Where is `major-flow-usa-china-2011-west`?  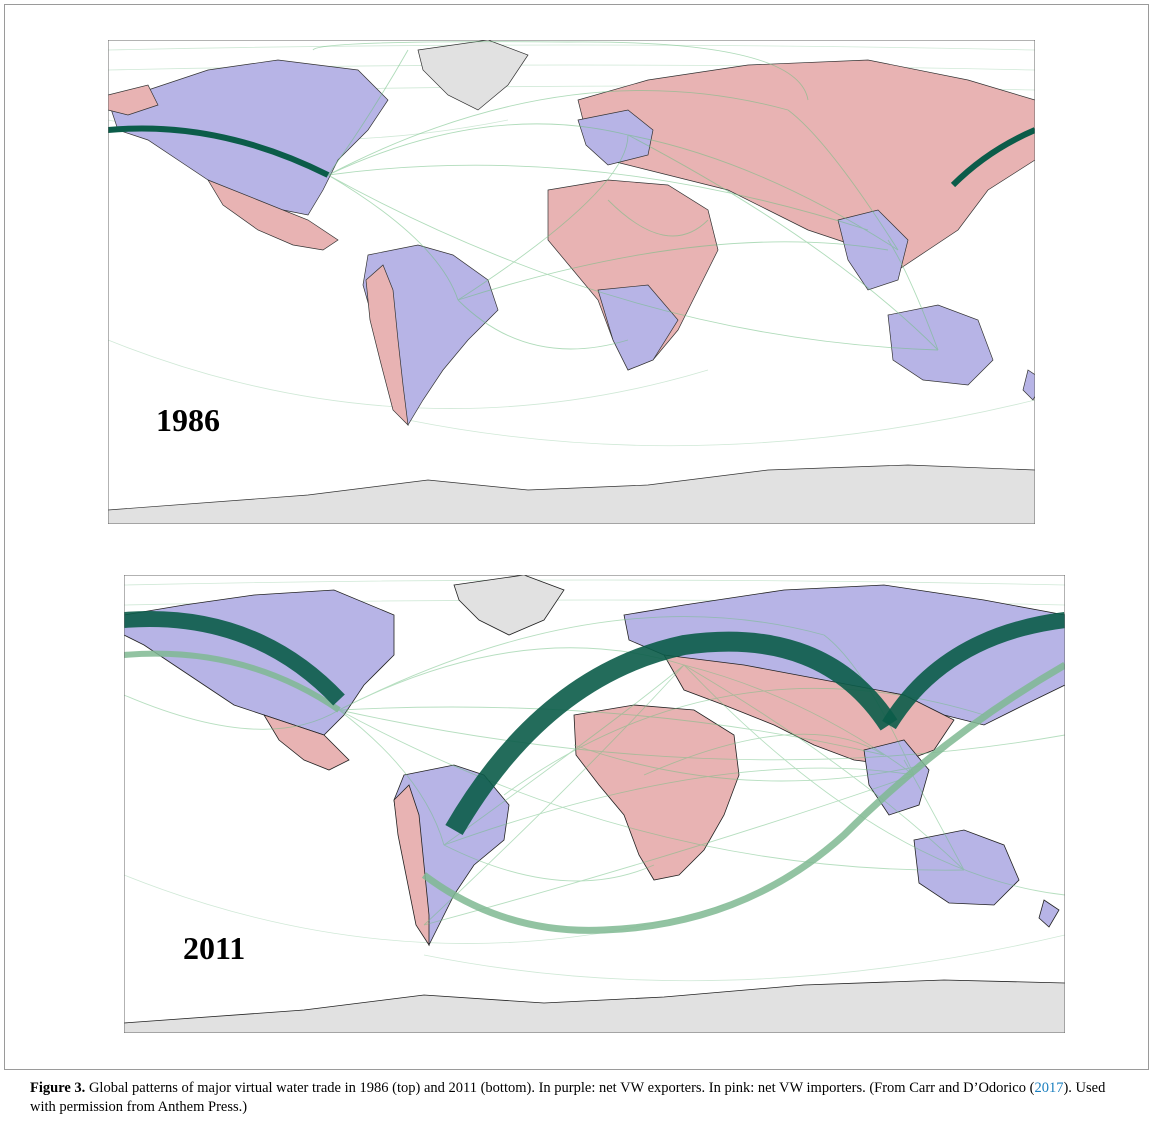 major-flow-usa-china-2011-west is located at coordinates (234, 658).